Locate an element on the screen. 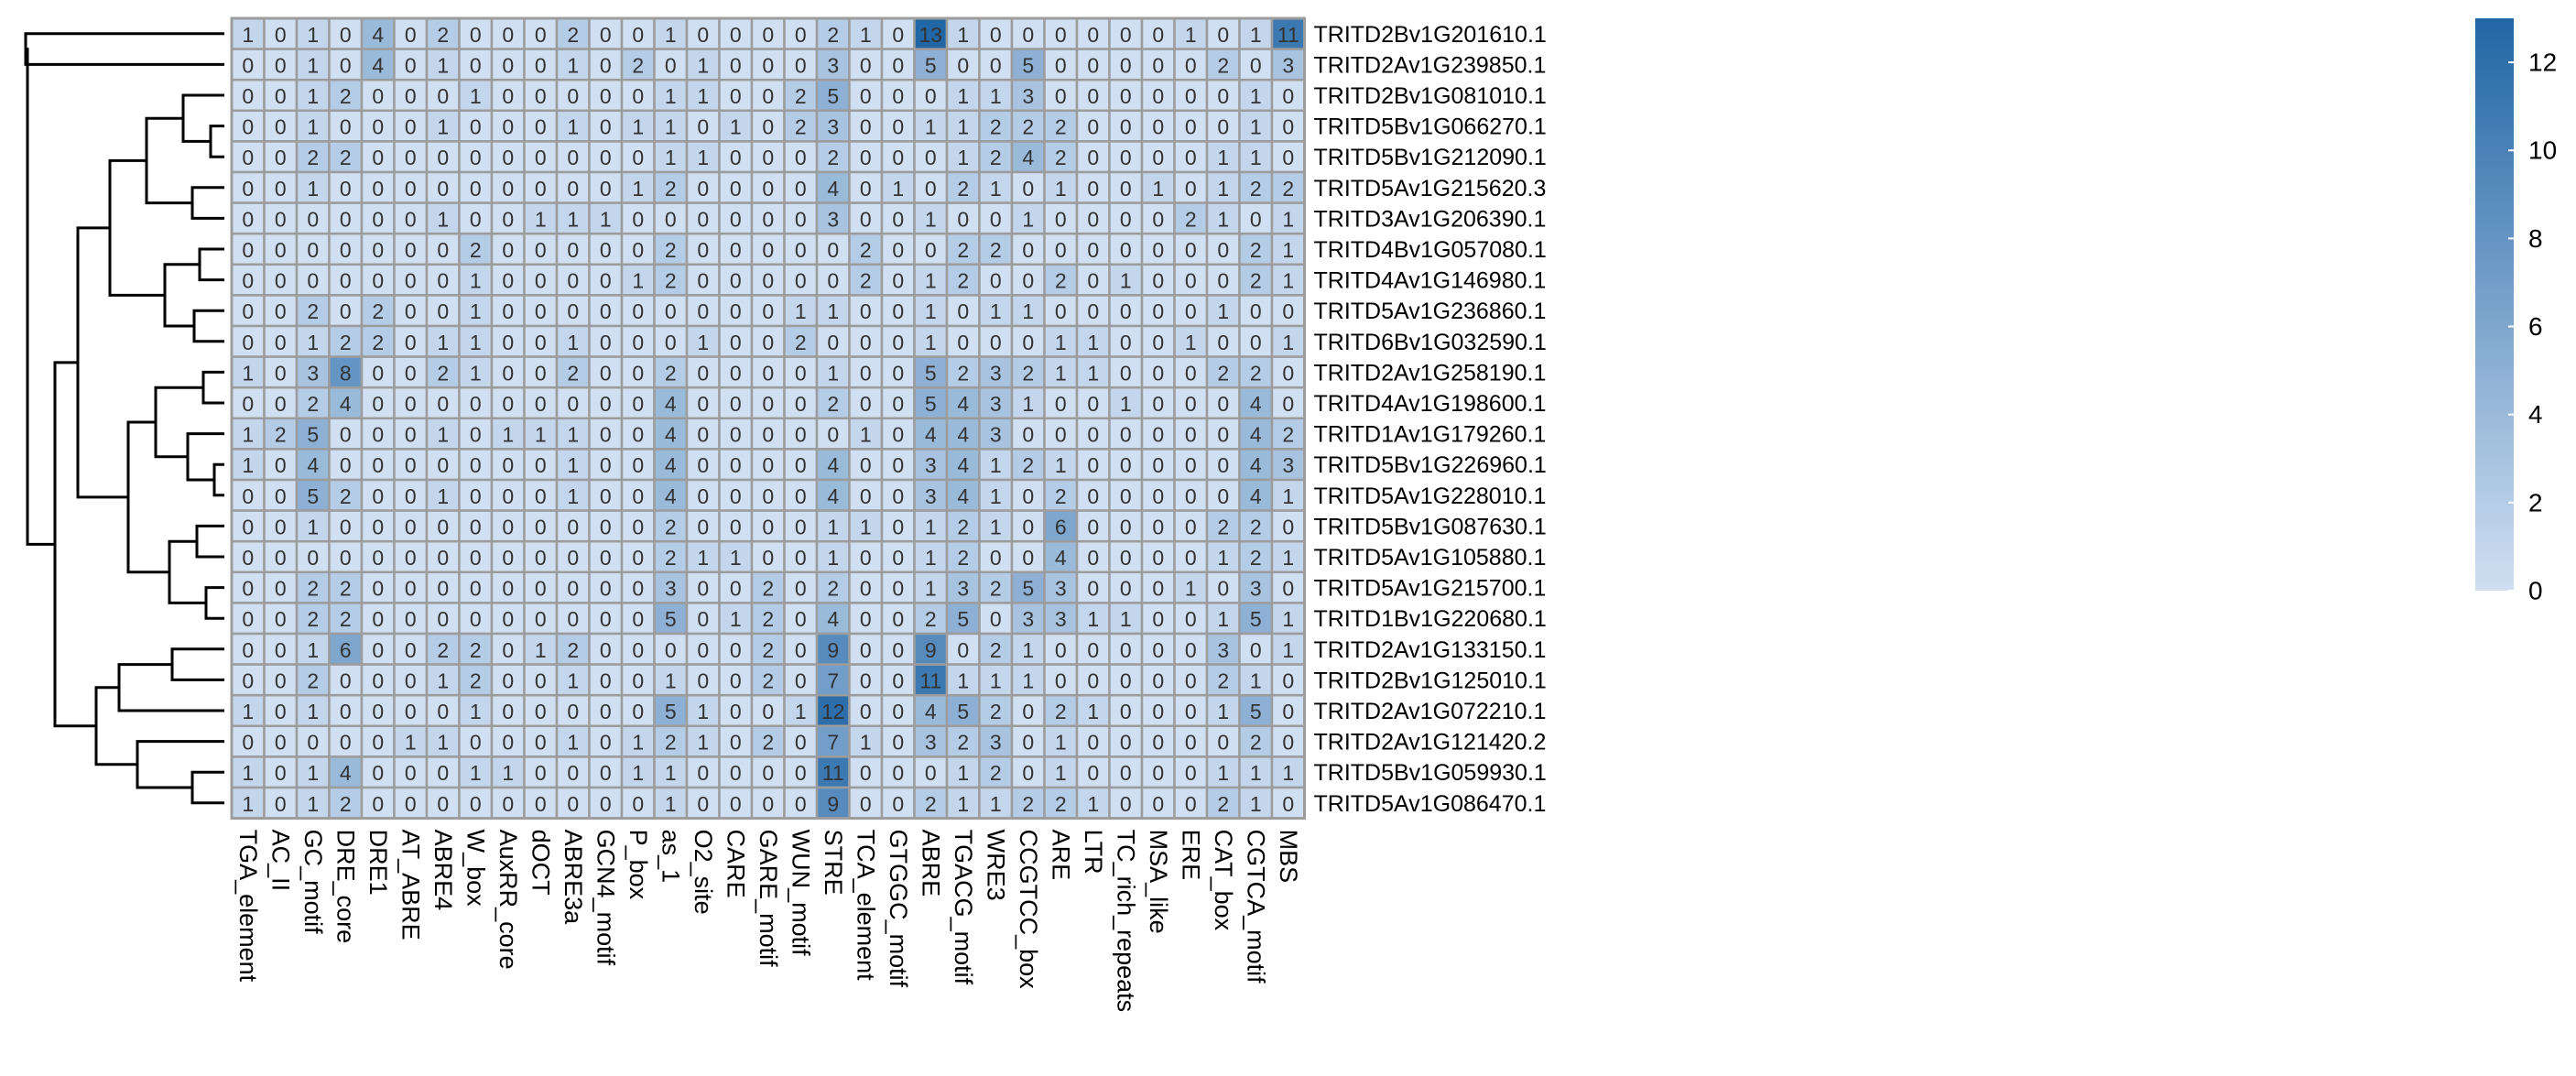  row-label: TRITD5Av1G228010.1 is located at coordinates (1430, 497).